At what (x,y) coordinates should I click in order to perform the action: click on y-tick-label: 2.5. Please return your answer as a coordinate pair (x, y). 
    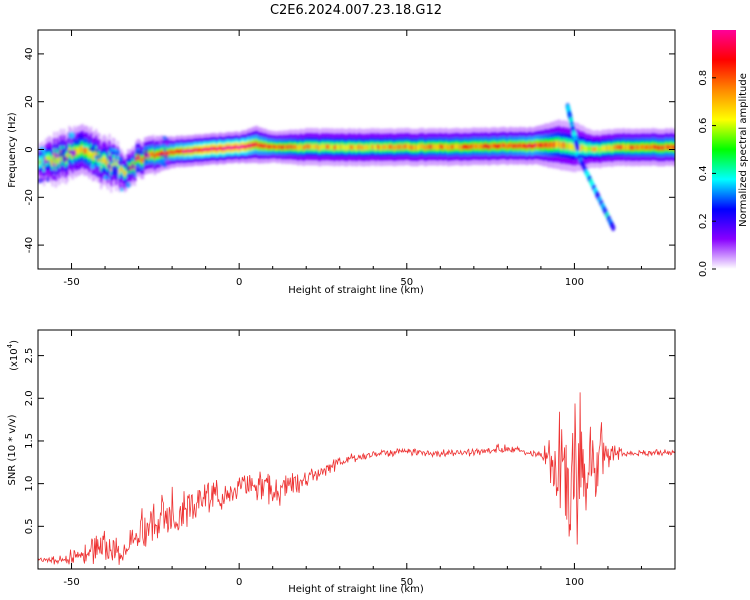
    Looking at the image, I should click on (29, 356).